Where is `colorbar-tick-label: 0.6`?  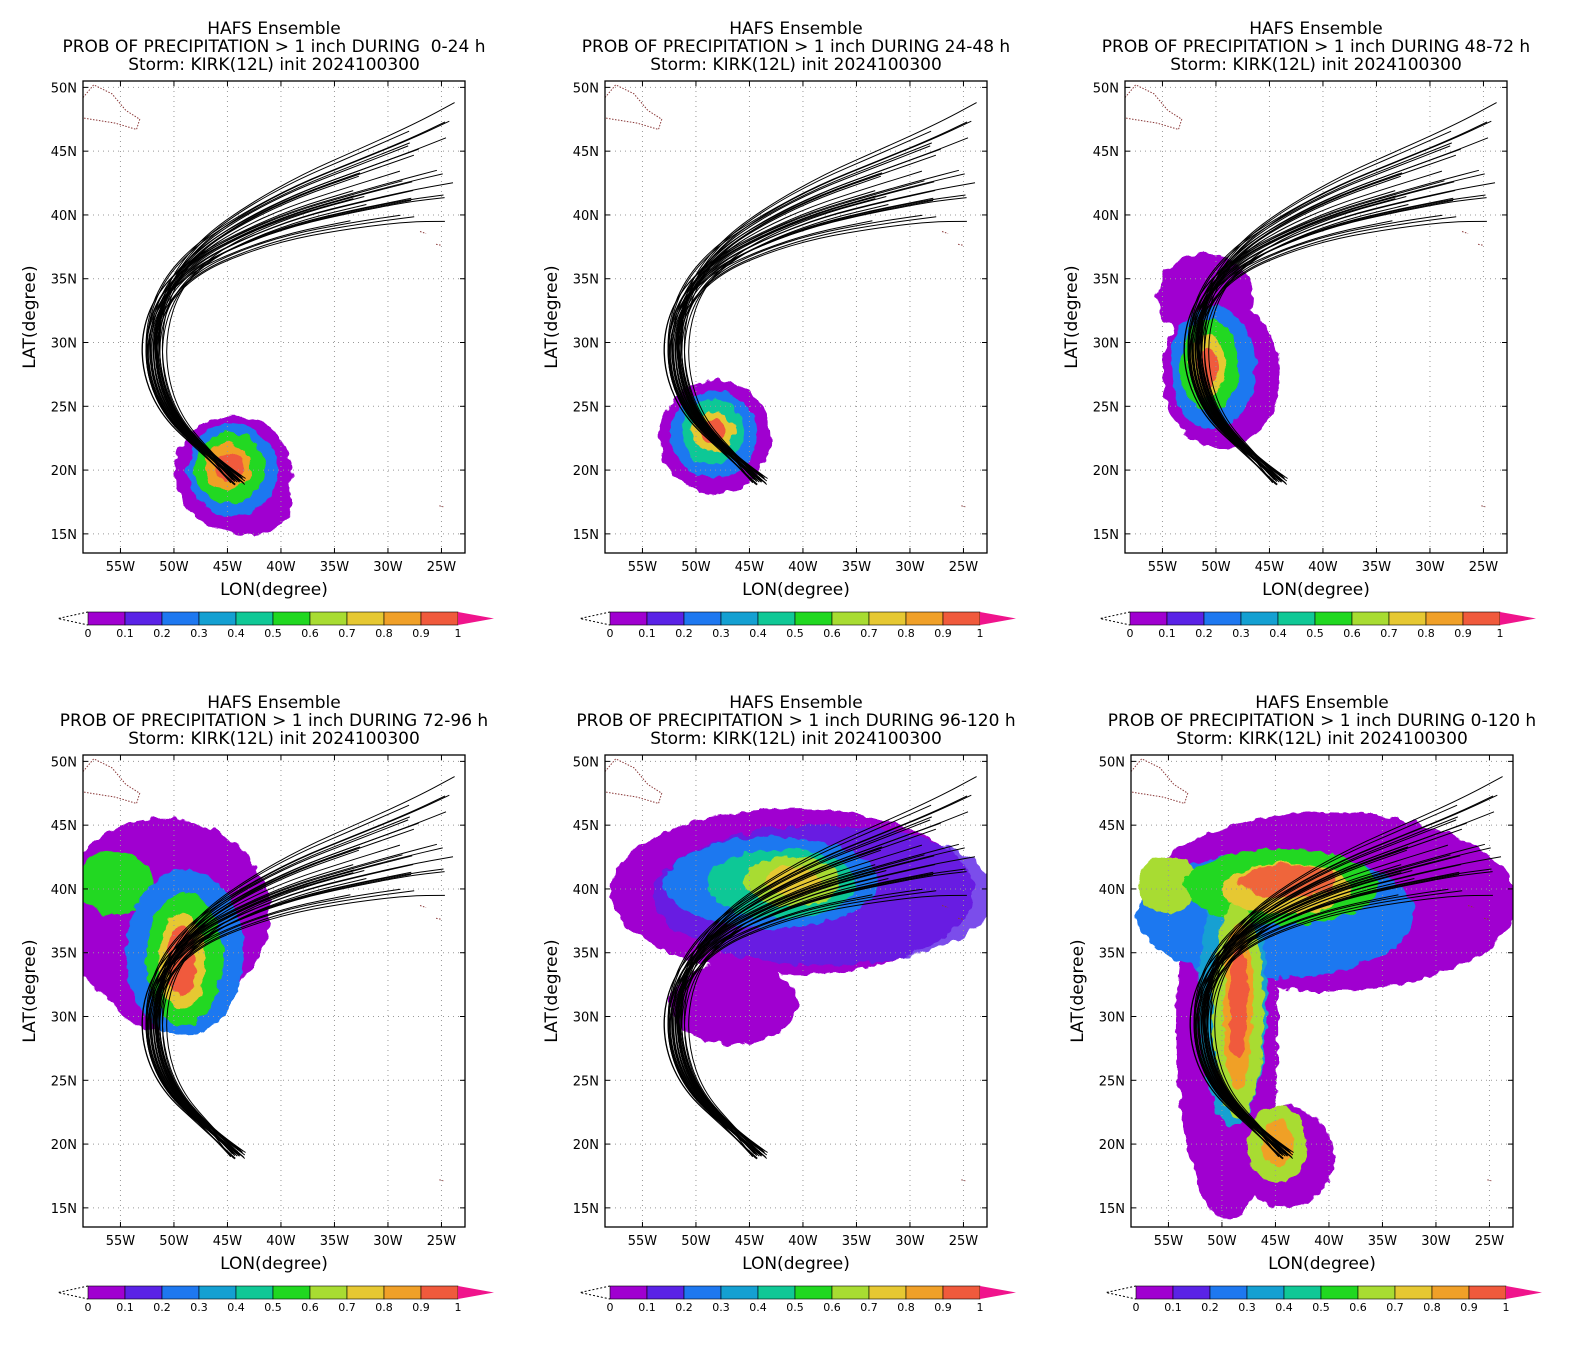
colorbar-tick-label: 0.6 is located at coordinates (832, 633).